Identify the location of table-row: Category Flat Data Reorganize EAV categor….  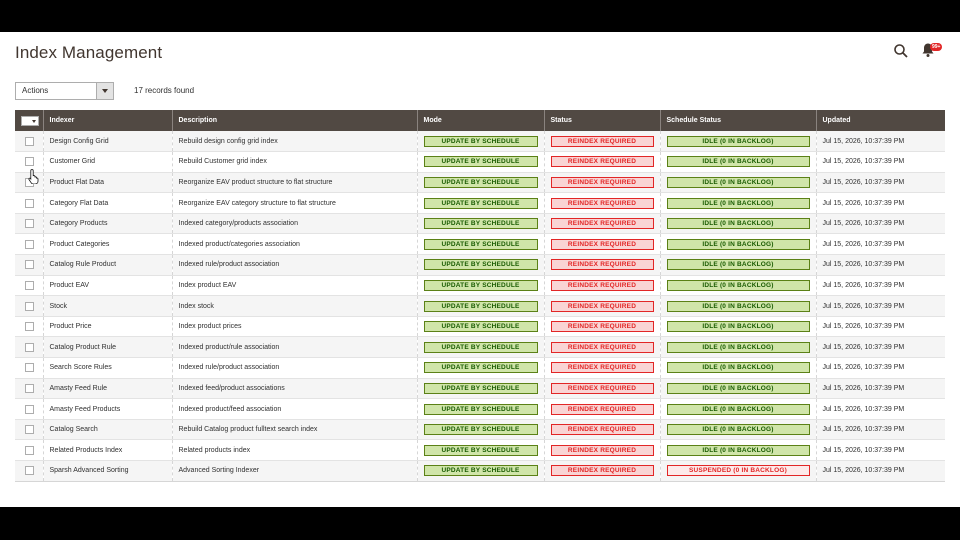
(480, 203).